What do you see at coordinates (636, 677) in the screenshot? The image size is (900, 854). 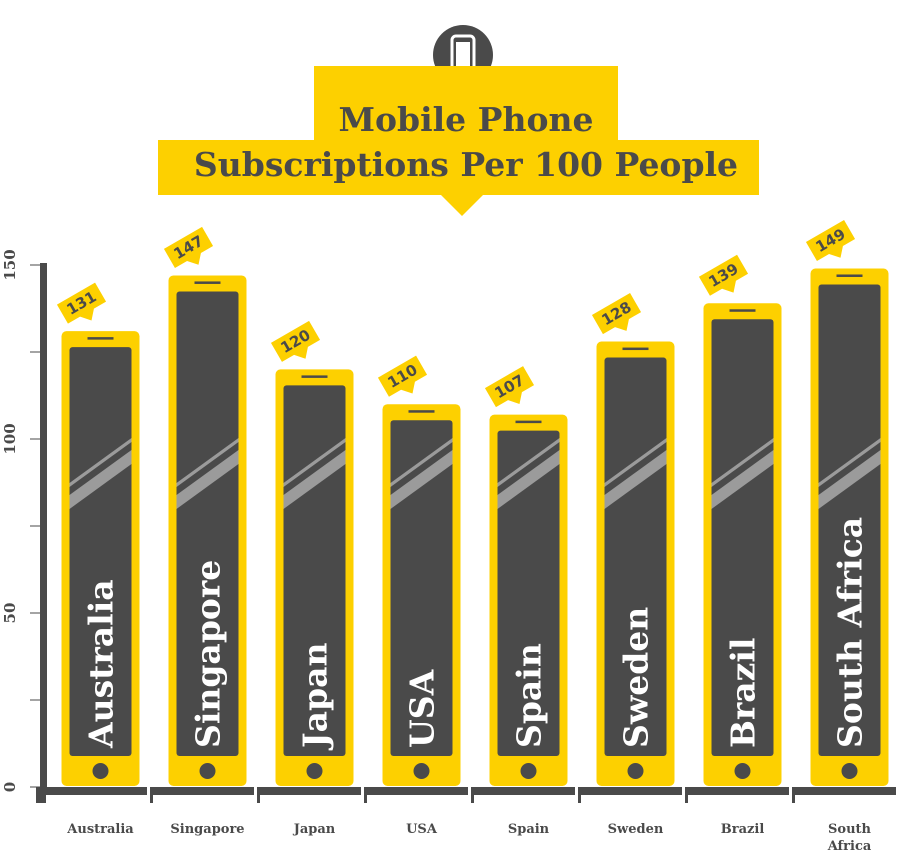 I see `bar-name-label: Sweden` at bounding box center [636, 677].